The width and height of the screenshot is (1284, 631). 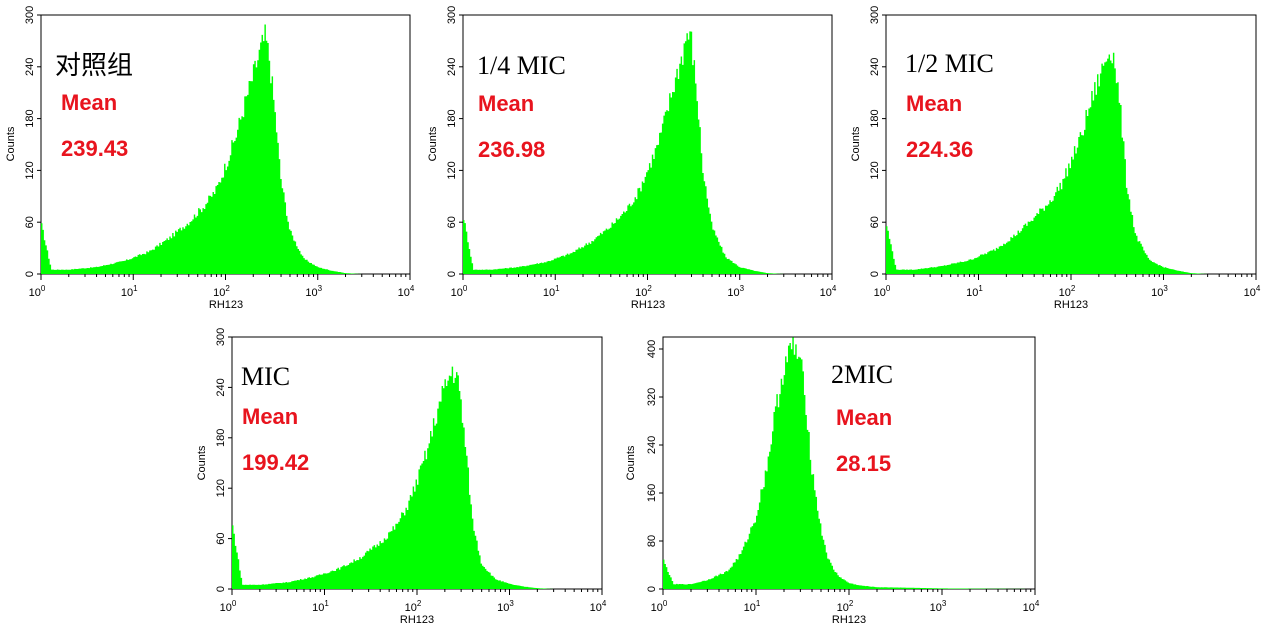 I want to click on mean-value: 236.98, so click(x=511, y=149).